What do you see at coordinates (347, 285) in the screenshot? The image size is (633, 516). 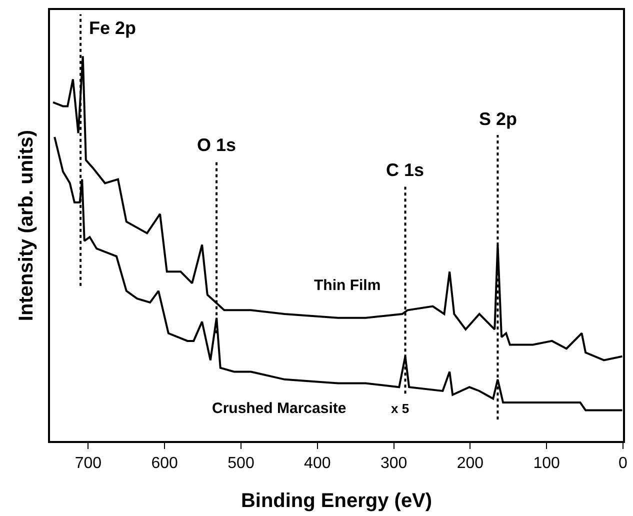 I see `series-label: Thin Film` at bounding box center [347, 285].